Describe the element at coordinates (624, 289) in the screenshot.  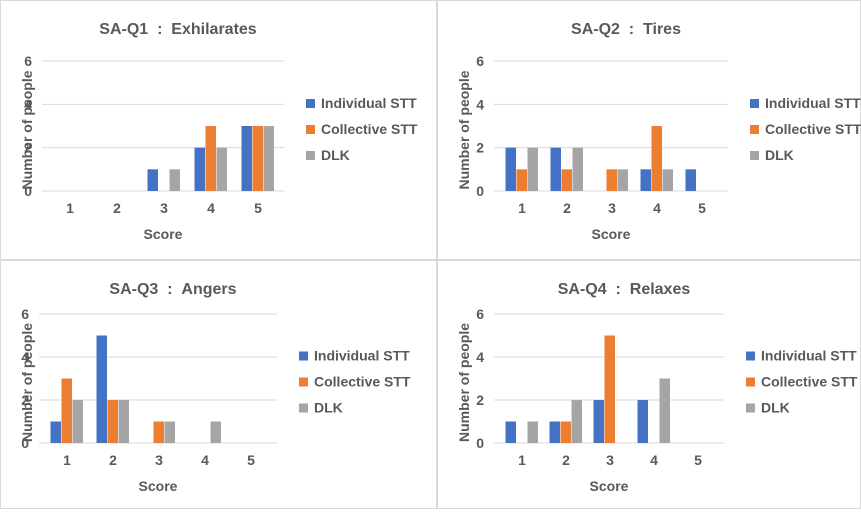
I see `chart-title: SA-Q4 : Relaxes` at that location.